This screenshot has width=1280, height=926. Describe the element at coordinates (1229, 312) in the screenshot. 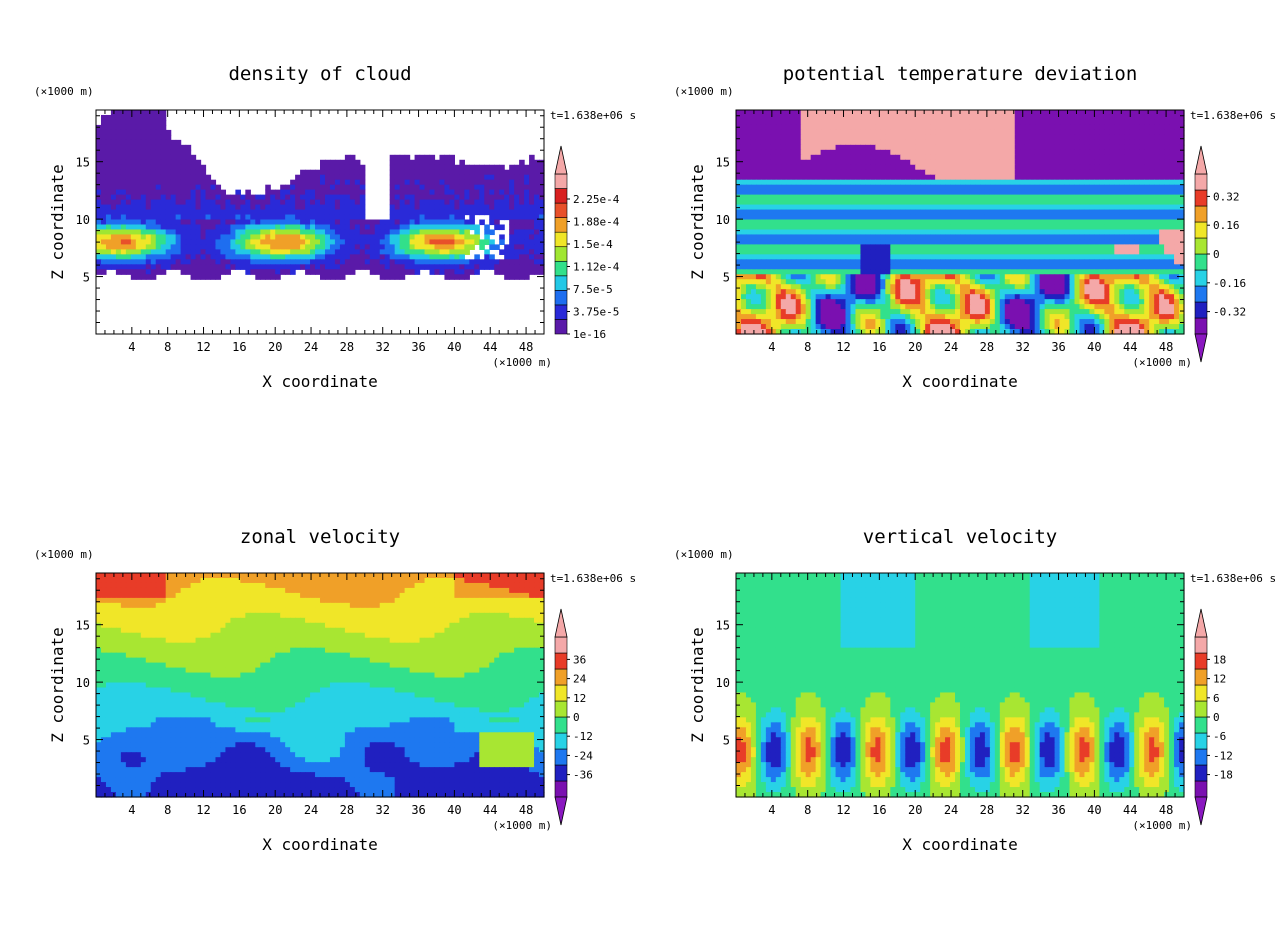

I see `colorbar-label: -0.32` at that location.